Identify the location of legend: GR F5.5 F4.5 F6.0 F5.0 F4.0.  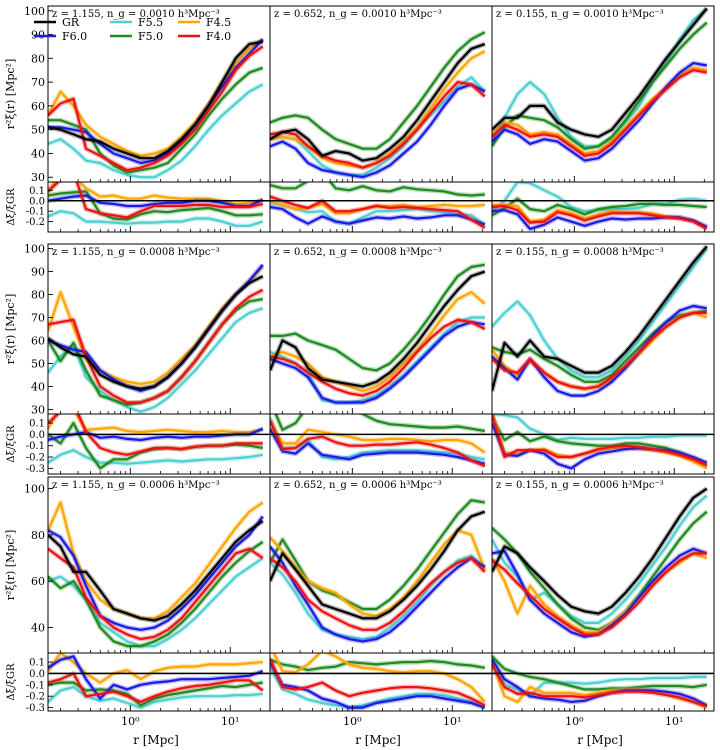
(132, 29).